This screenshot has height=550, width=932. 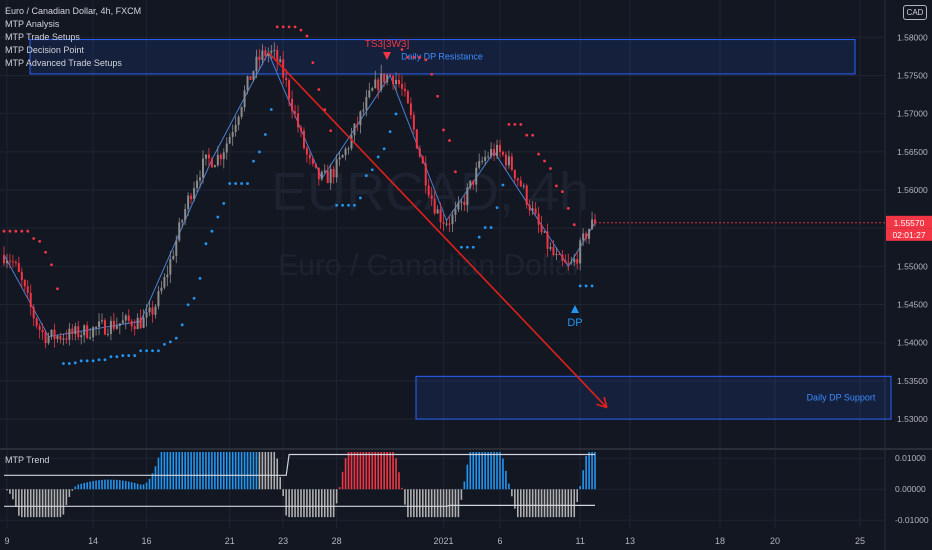 I want to click on x-tick-label: 14, so click(x=93, y=541).